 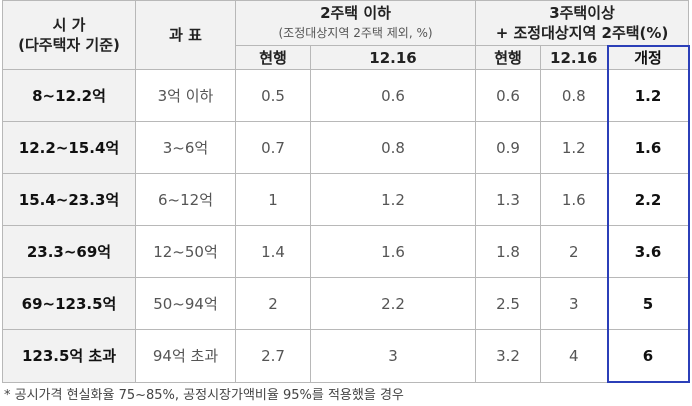 I want to click on rate-cell: 1.8, so click(x=508, y=251).